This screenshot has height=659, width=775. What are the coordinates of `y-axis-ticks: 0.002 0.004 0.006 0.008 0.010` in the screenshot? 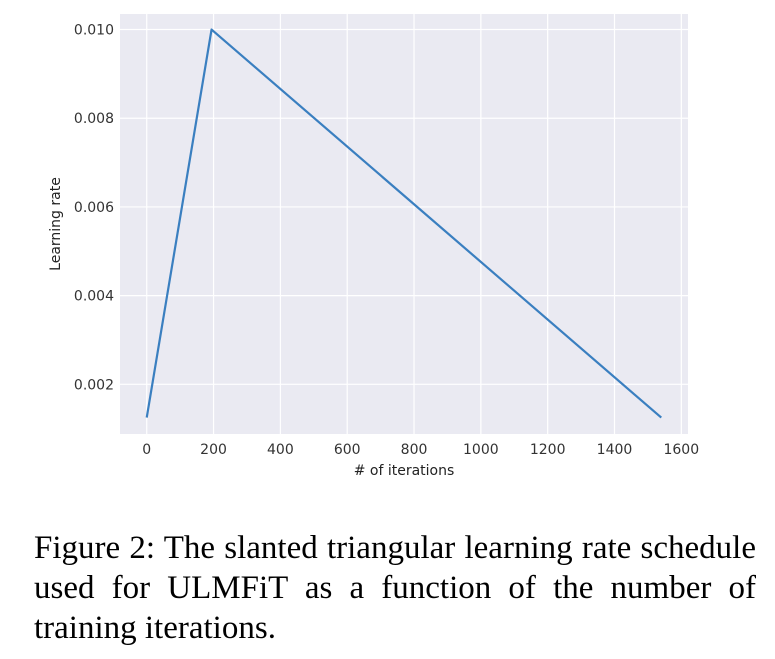 It's located at (94, 208).